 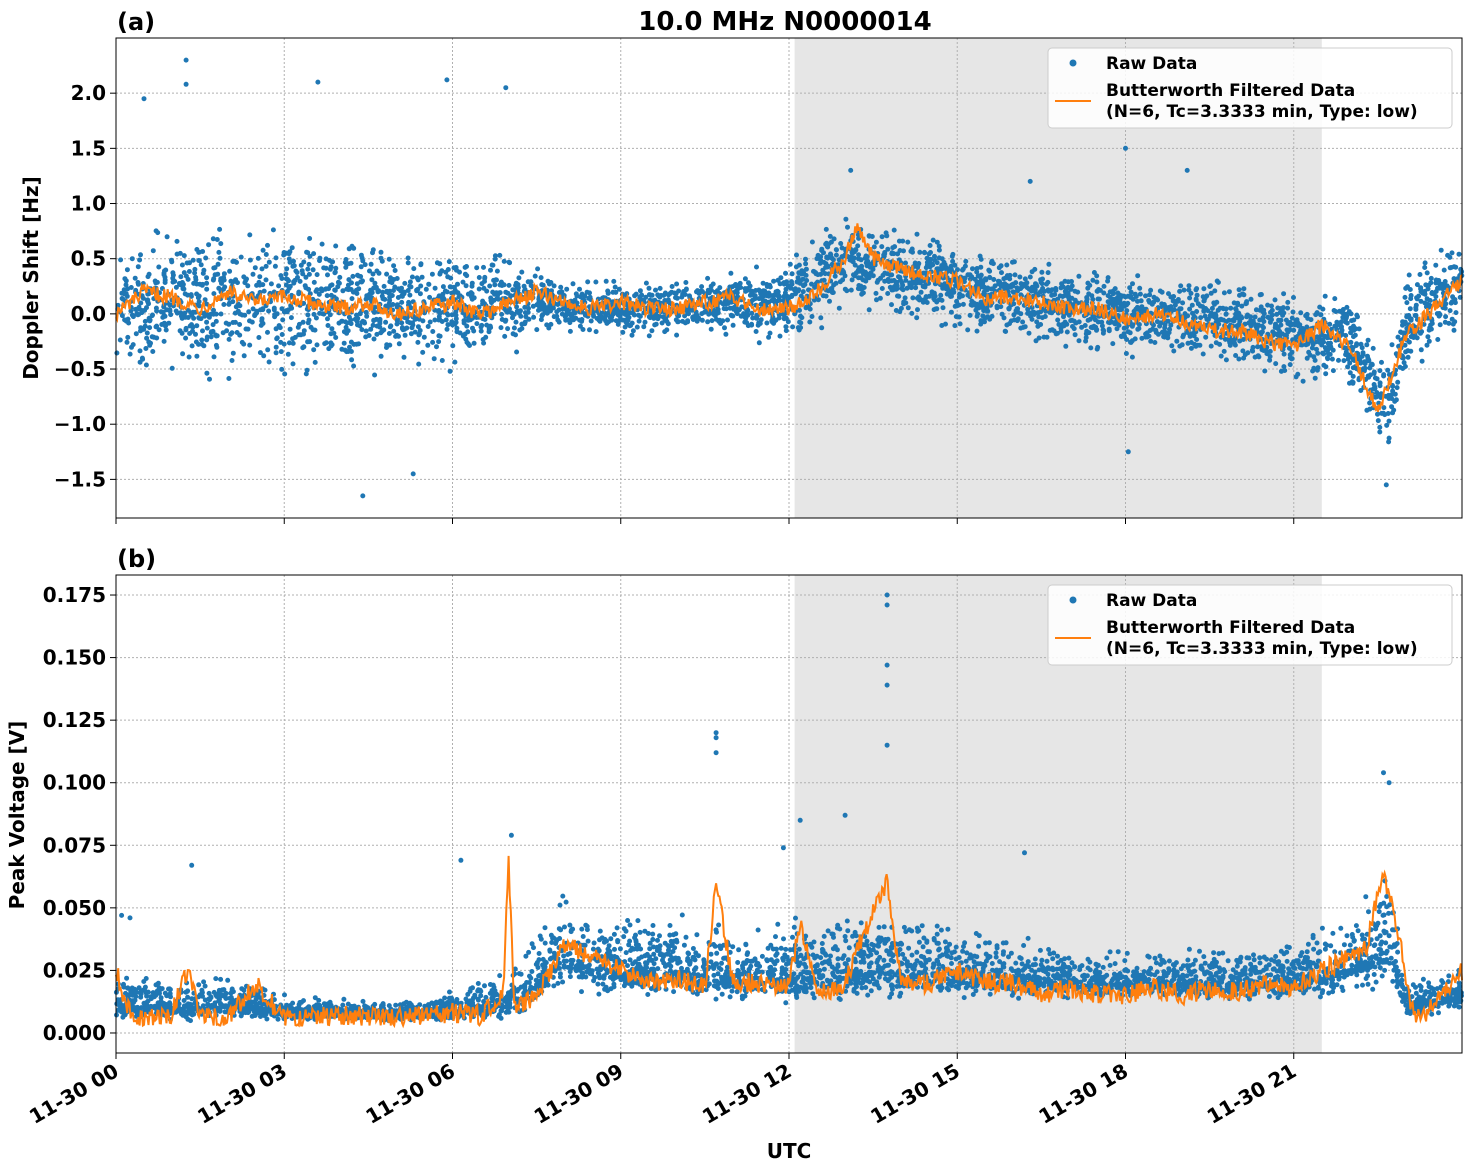 What do you see at coordinates (31, 278) in the screenshot?
I see `panel-a-ylabel: Doppler Shift [Hz]` at bounding box center [31, 278].